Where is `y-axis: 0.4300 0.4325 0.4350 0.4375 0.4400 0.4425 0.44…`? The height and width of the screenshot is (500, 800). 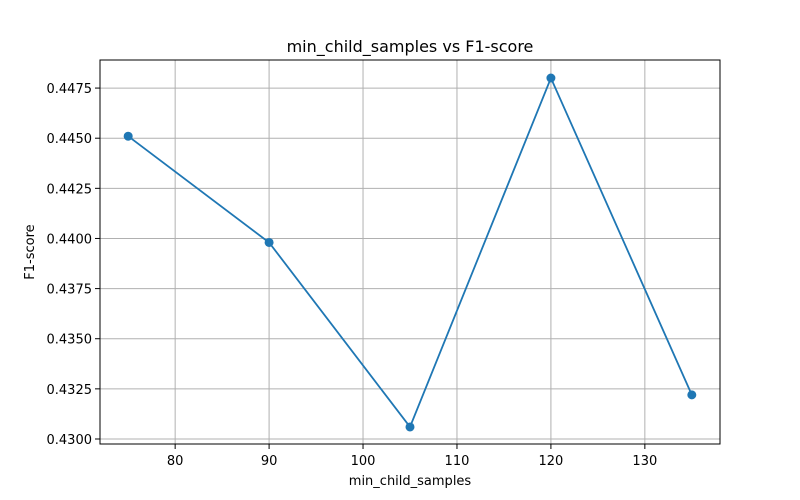 y-axis: 0.4300 0.4325 0.4350 0.4375 0.4400 0.4425 0.44… is located at coordinates (73, 265).